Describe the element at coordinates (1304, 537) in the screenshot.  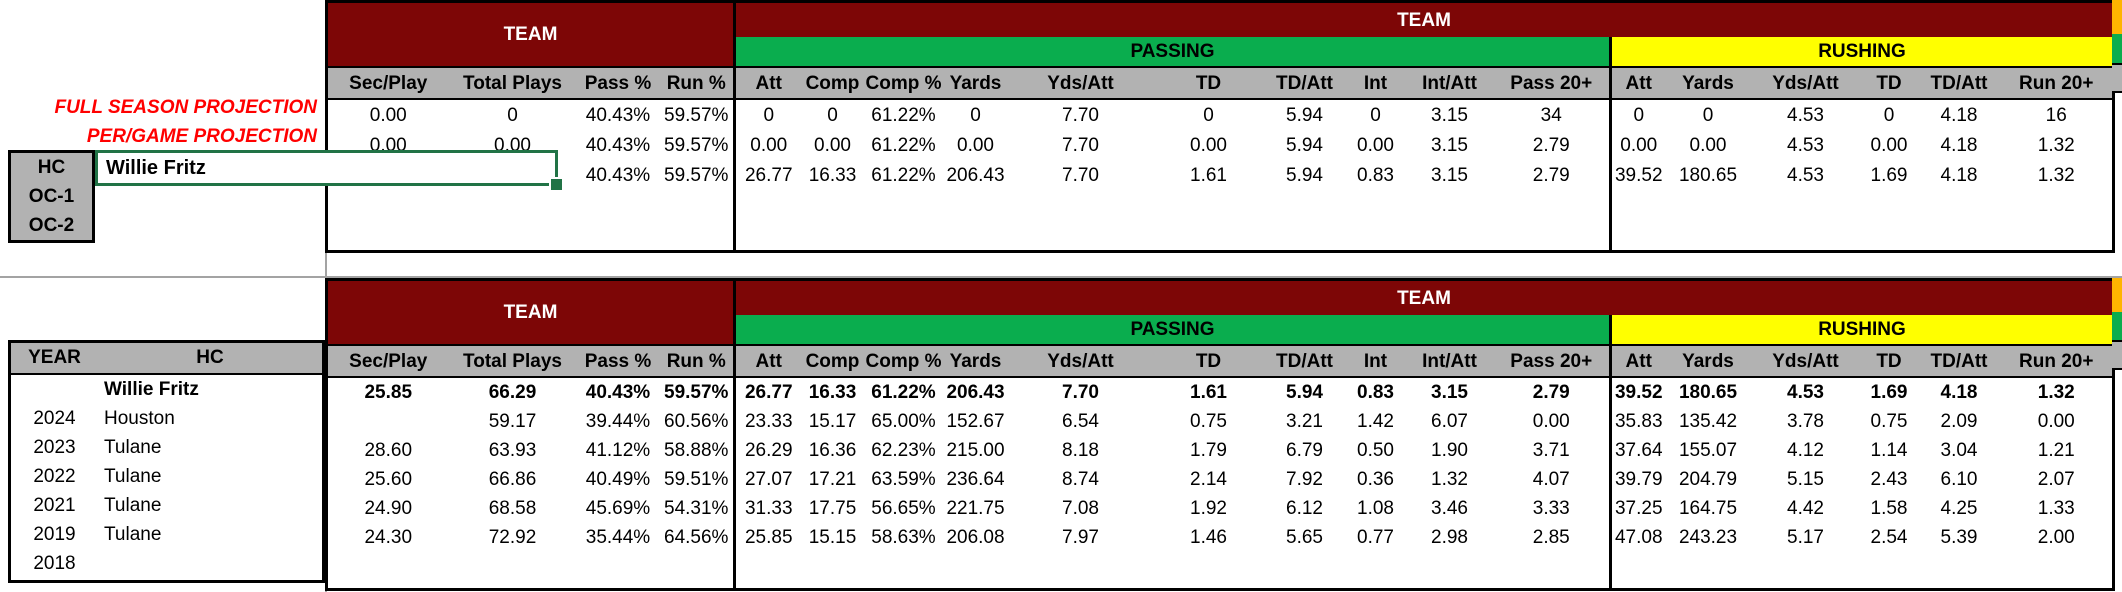
I see `stat-cell: 5.65` at that location.